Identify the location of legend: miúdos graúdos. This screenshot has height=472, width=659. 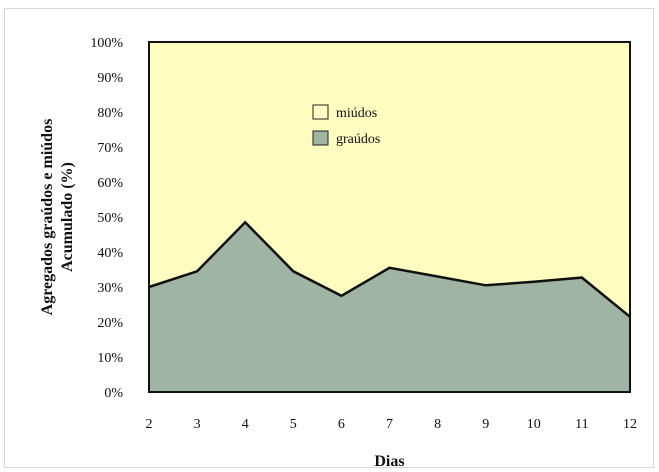
(353, 126).